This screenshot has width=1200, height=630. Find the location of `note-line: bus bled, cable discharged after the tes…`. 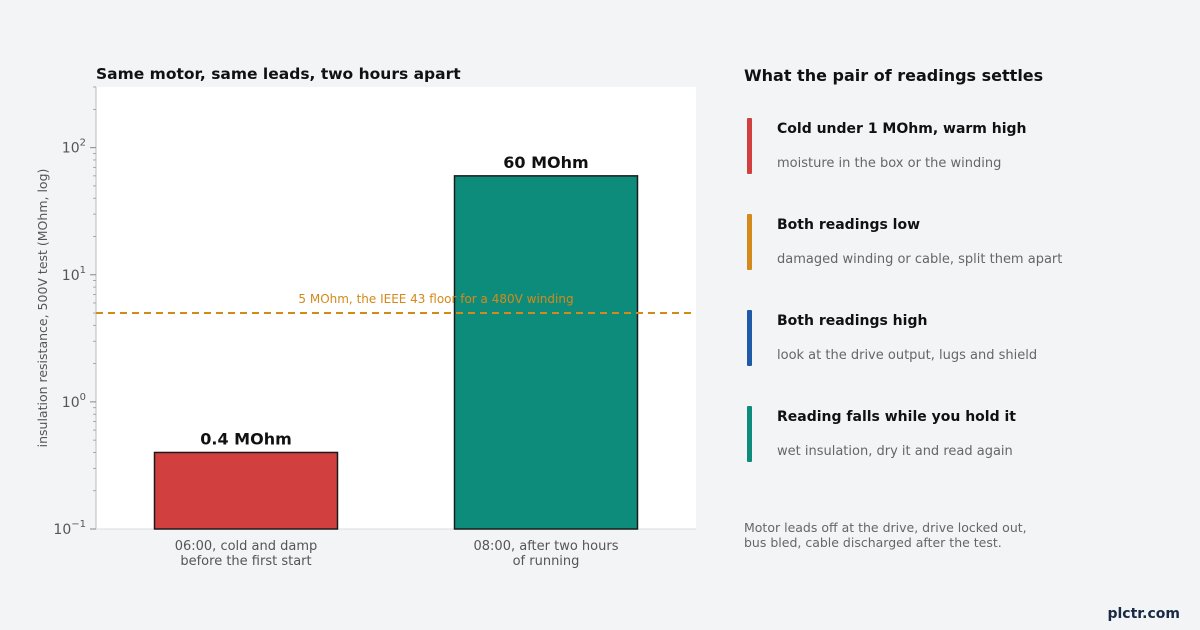

note-line: bus bled, cable discharged after the tes… is located at coordinates (873, 542).